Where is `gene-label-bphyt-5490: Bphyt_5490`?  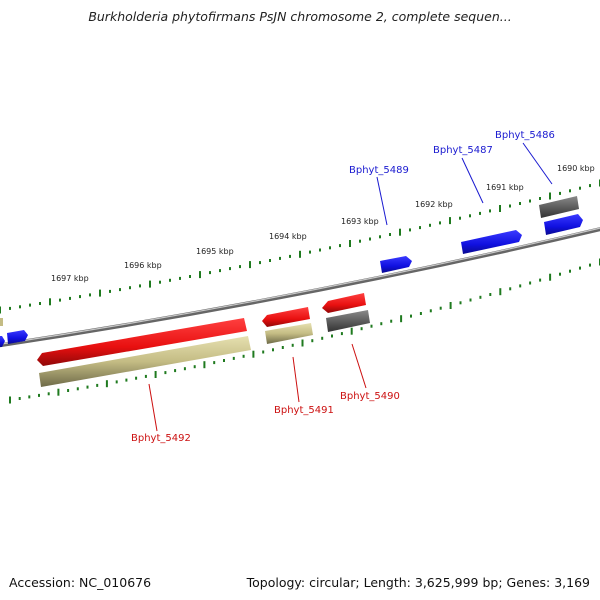 gene-label-bphyt-5490: Bphyt_5490 is located at coordinates (370, 396).